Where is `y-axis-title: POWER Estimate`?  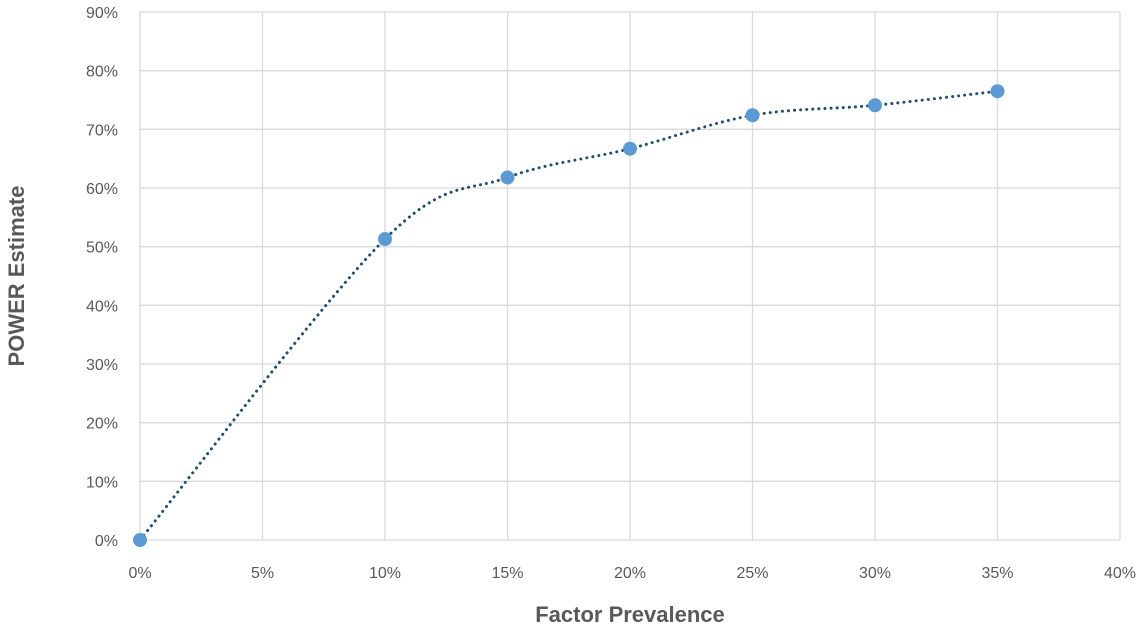
y-axis-title: POWER Estimate is located at coordinates (16, 276).